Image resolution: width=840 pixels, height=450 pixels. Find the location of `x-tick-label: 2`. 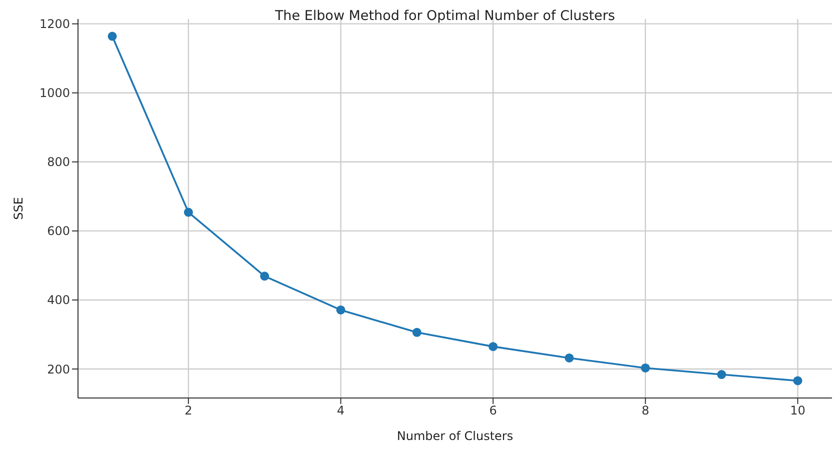

x-tick-label: 2 is located at coordinates (188, 411).